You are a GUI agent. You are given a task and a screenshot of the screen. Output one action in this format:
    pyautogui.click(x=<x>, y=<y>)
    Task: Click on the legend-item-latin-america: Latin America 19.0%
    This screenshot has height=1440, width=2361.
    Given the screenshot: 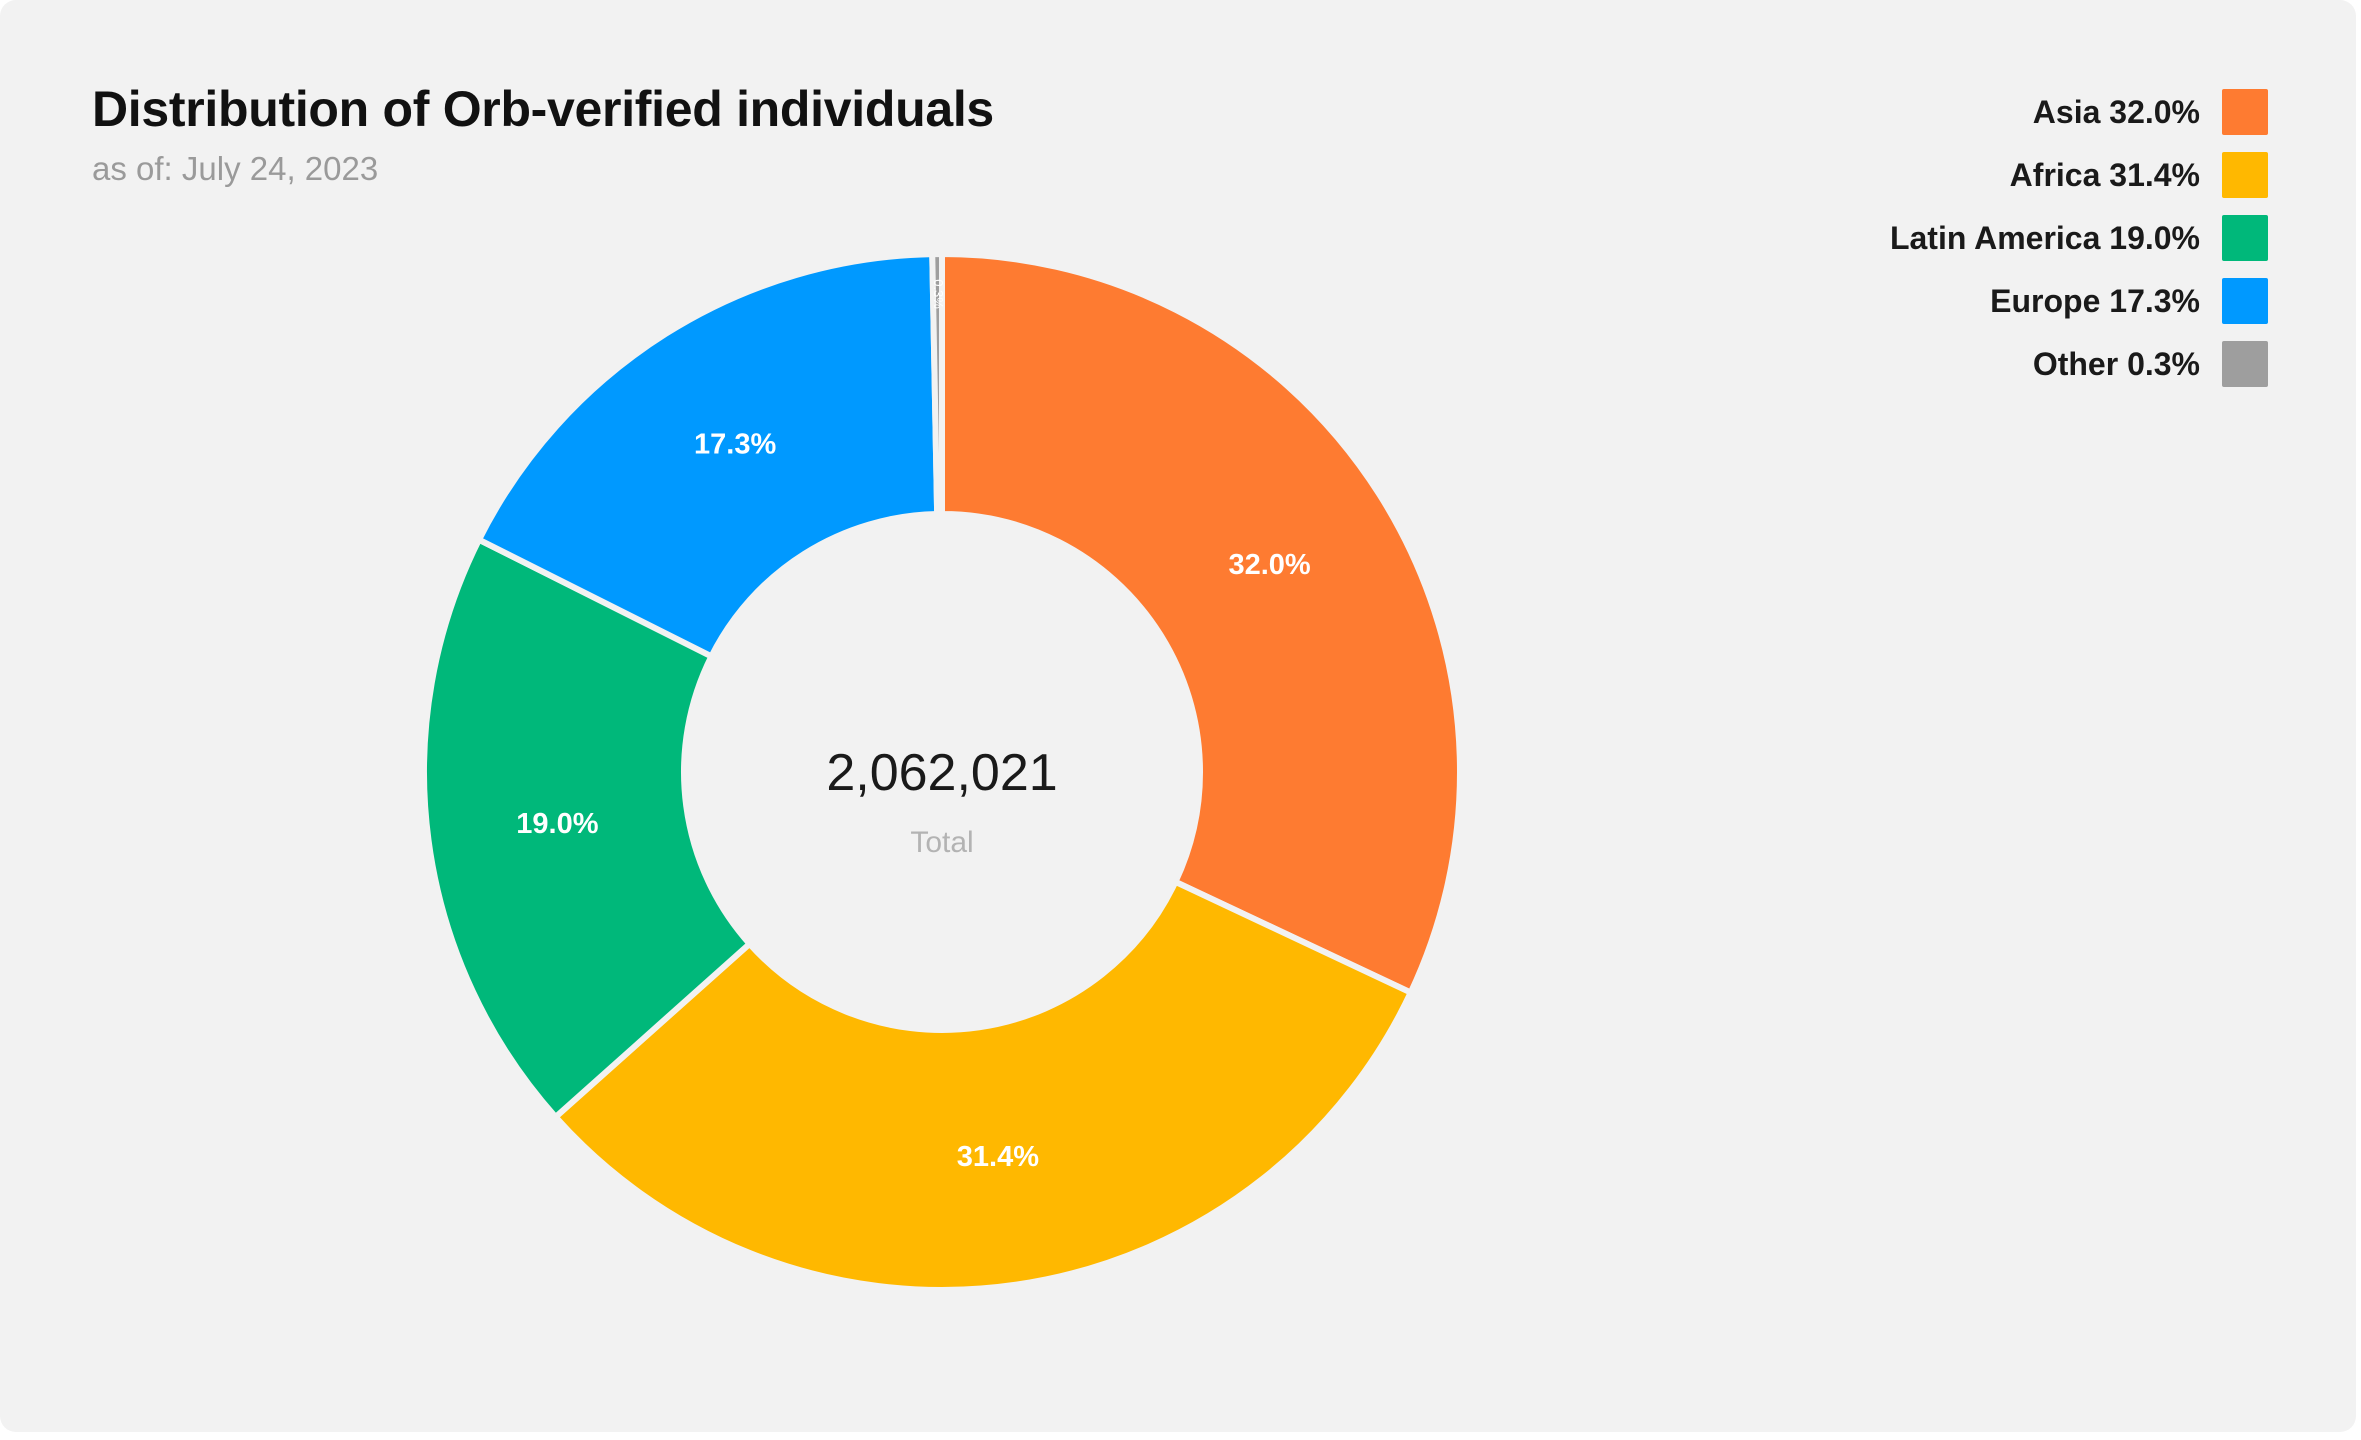 What is the action you would take?
    pyautogui.click(x=2079, y=238)
    